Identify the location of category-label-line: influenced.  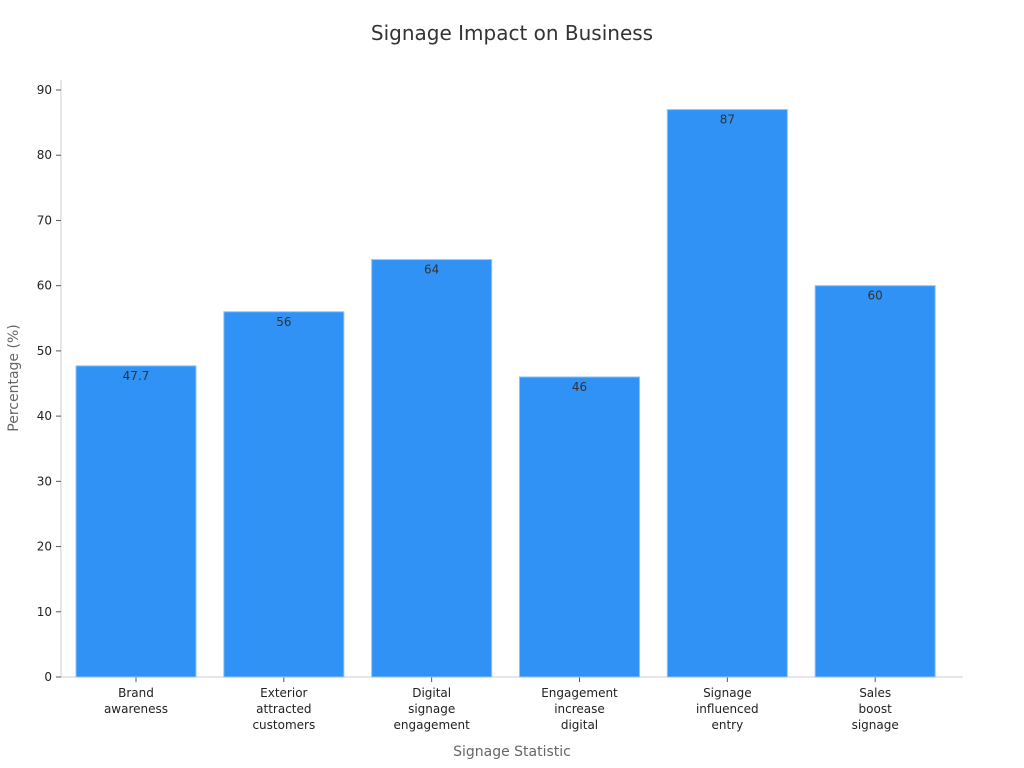
(727, 709).